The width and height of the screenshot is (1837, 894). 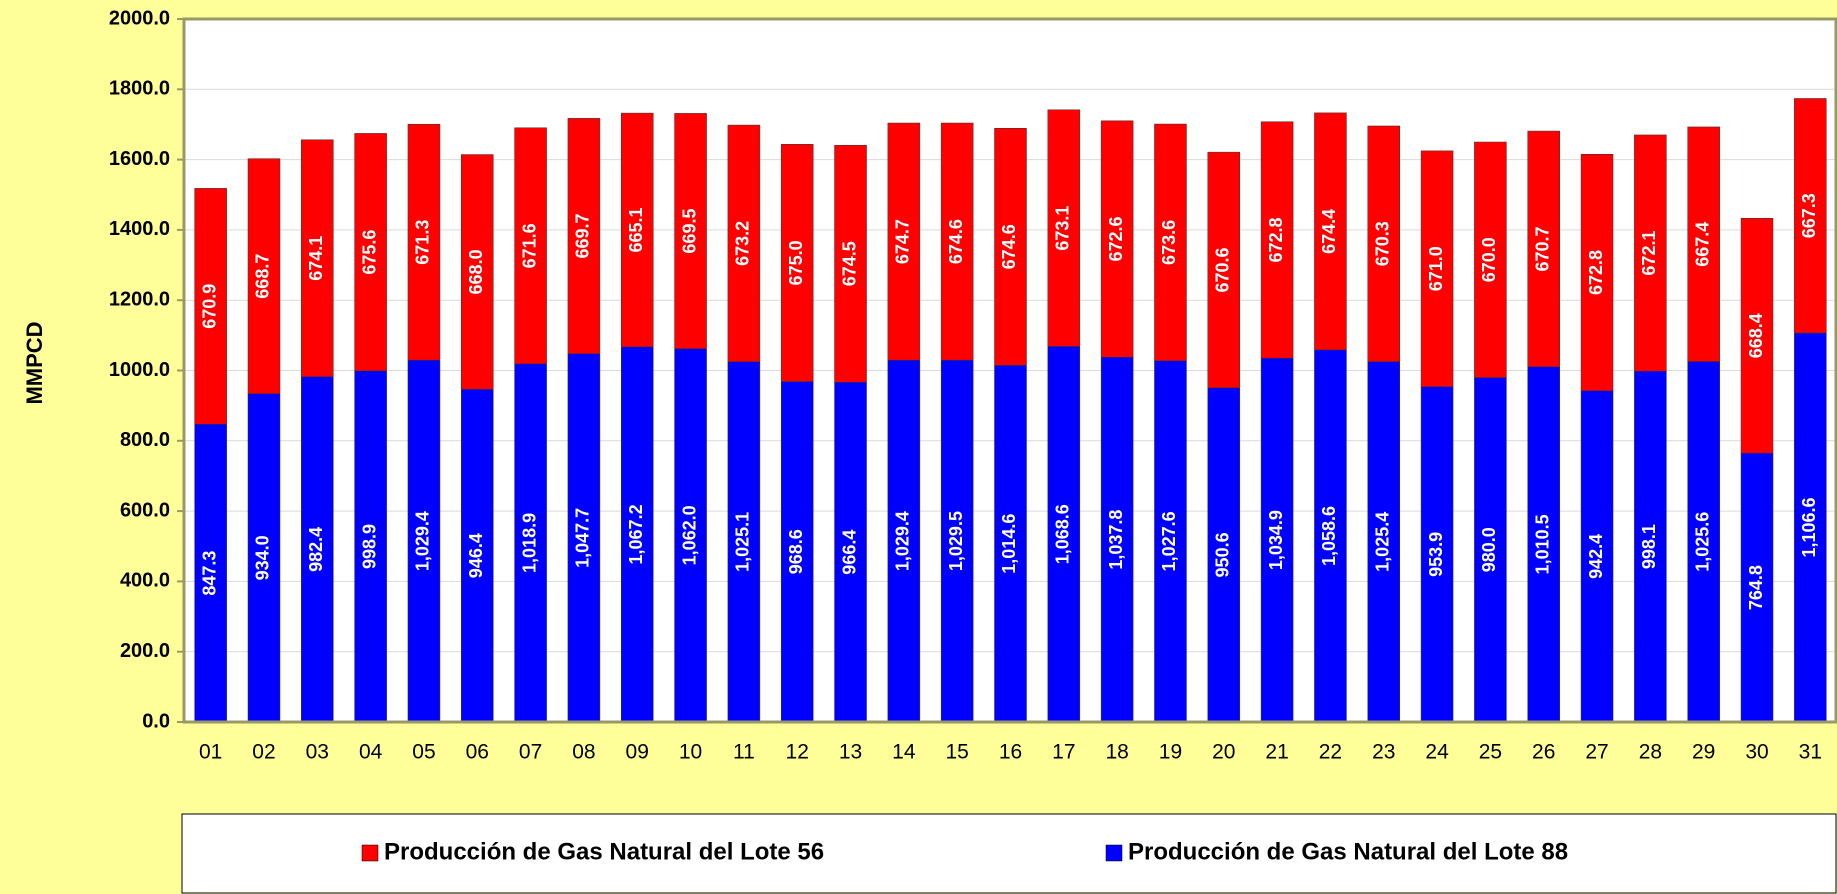 What do you see at coordinates (477, 752) in the screenshot?
I see `x-tick-label: 06` at bounding box center [477, 752].